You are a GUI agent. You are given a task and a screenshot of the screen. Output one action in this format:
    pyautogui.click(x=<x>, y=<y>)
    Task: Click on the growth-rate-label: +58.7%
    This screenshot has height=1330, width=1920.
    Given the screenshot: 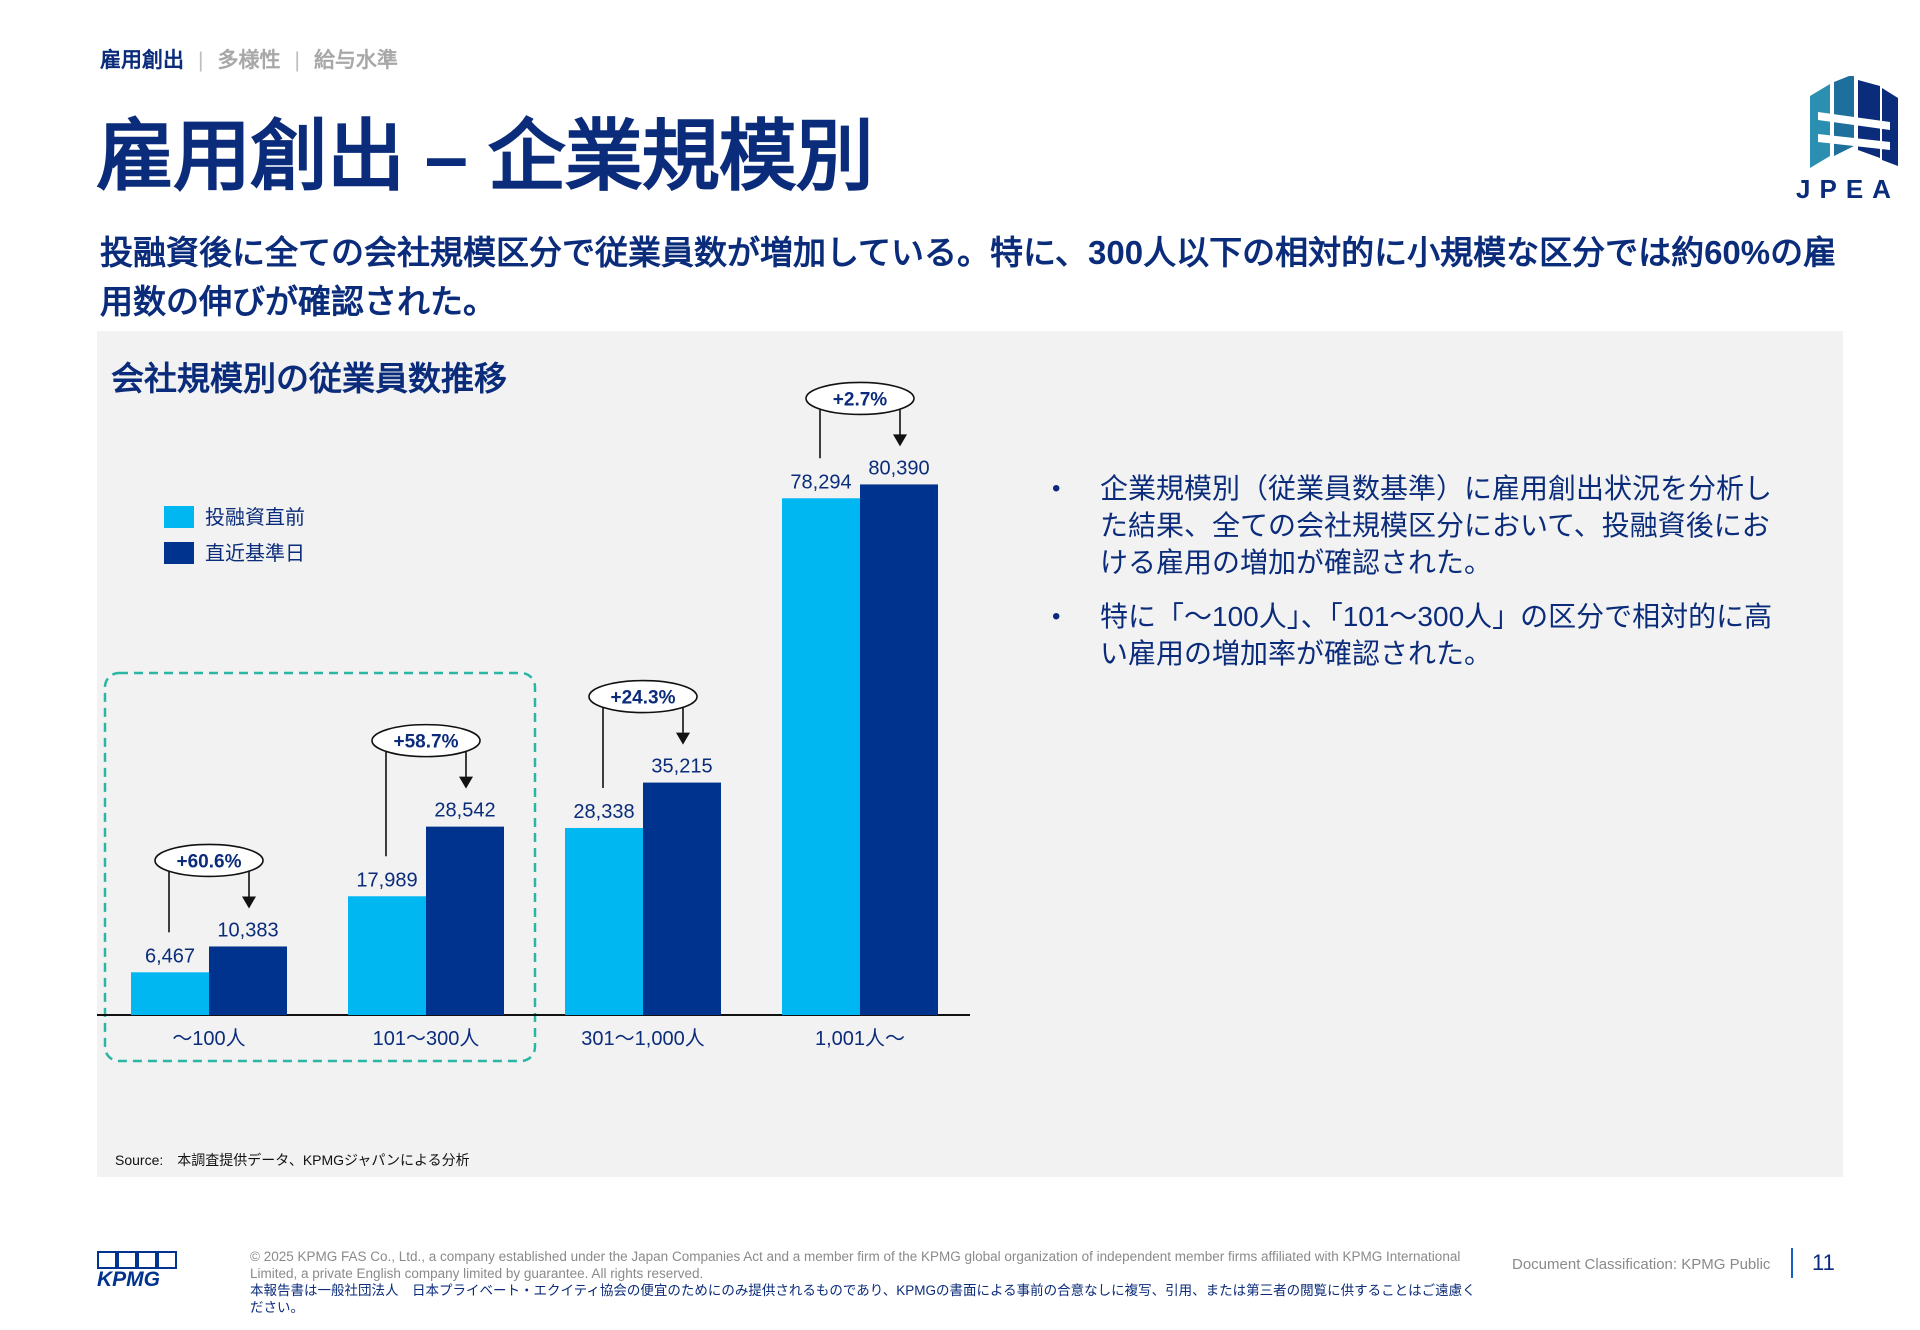 What is the action you would take?
    pyautogui.click(x=426, y=742)
    